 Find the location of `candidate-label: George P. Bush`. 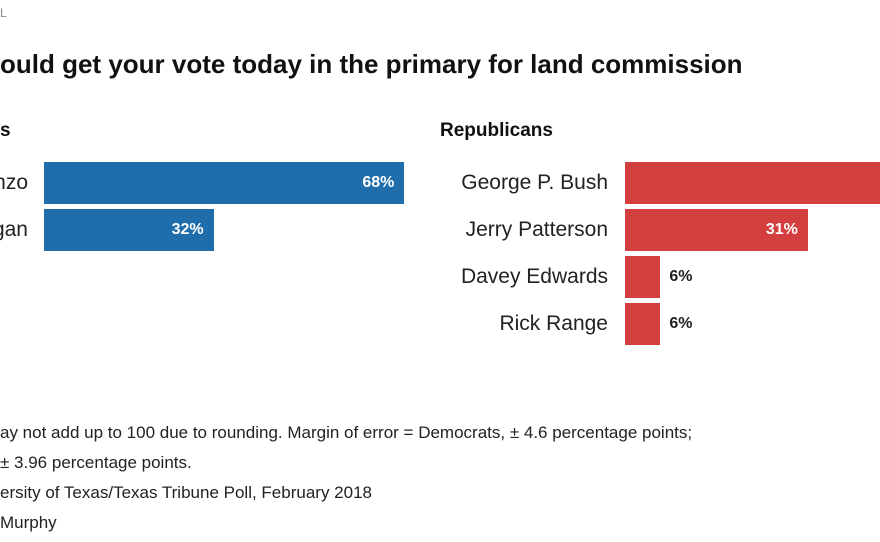

candidate-label: George P. Bush is located at coordinates (534, 182).